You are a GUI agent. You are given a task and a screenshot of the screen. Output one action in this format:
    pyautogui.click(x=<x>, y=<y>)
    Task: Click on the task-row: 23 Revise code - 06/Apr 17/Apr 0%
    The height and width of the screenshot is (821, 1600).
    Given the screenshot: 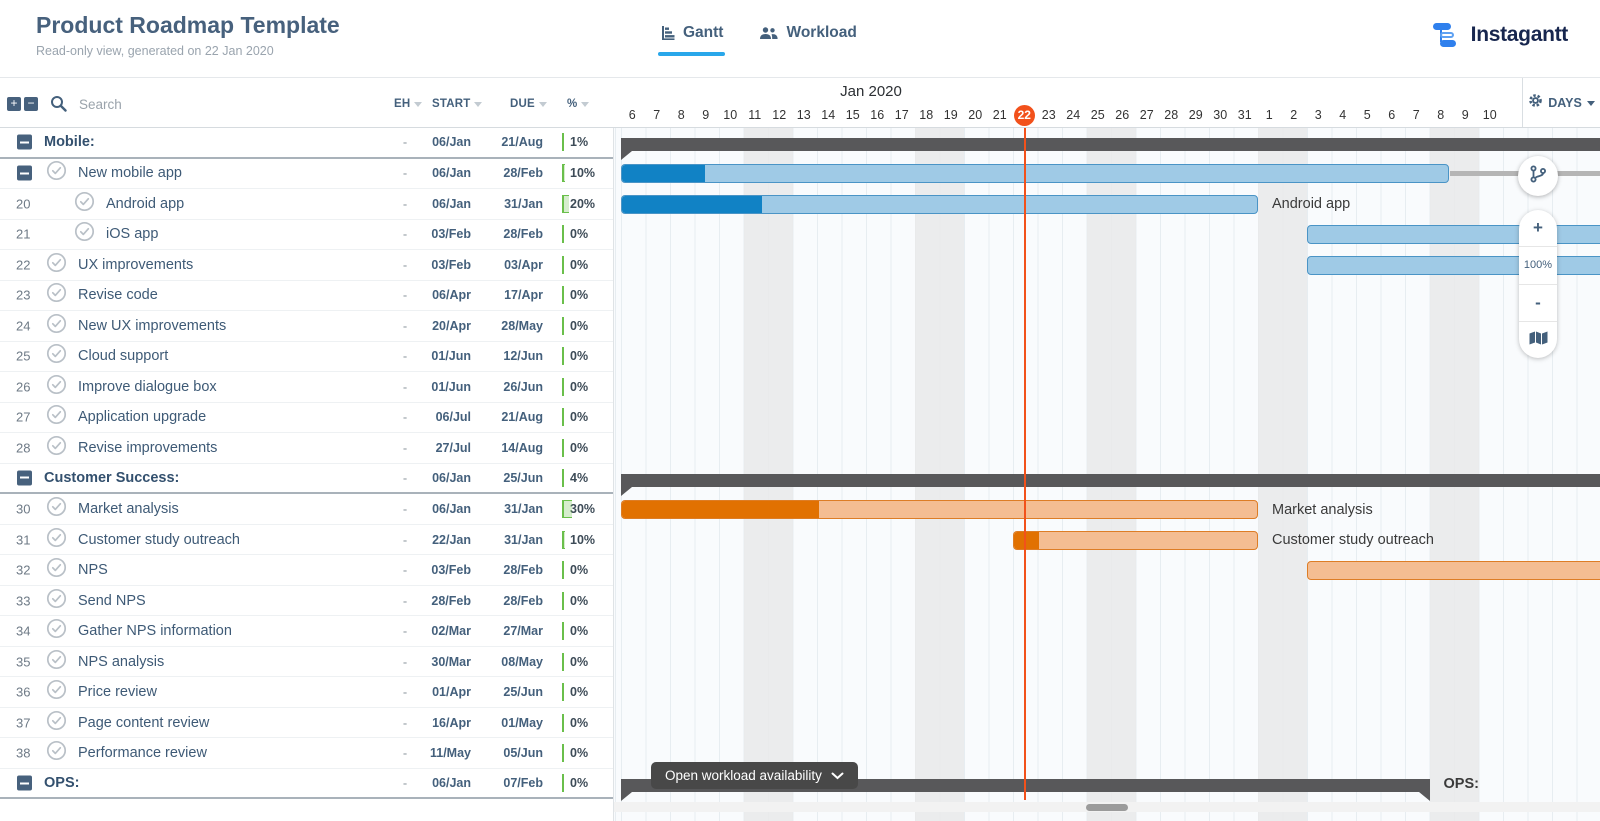 What is the action you would take?
    pyautogui.click(x=306, y=296)
    